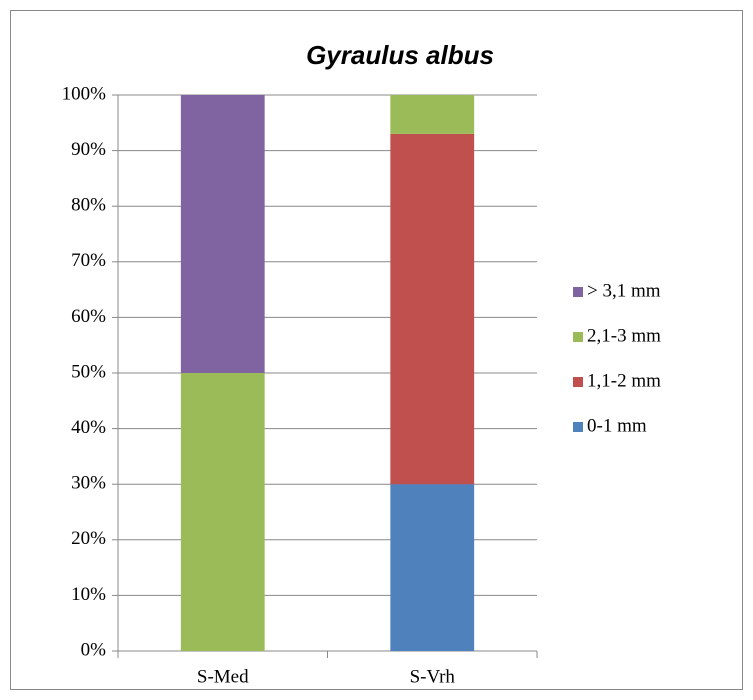 The image size is (753, 700). Describe the element at coordinates (624, 380) in the screenshot. I see `legend-label: 1,1-2 mm` at that location.